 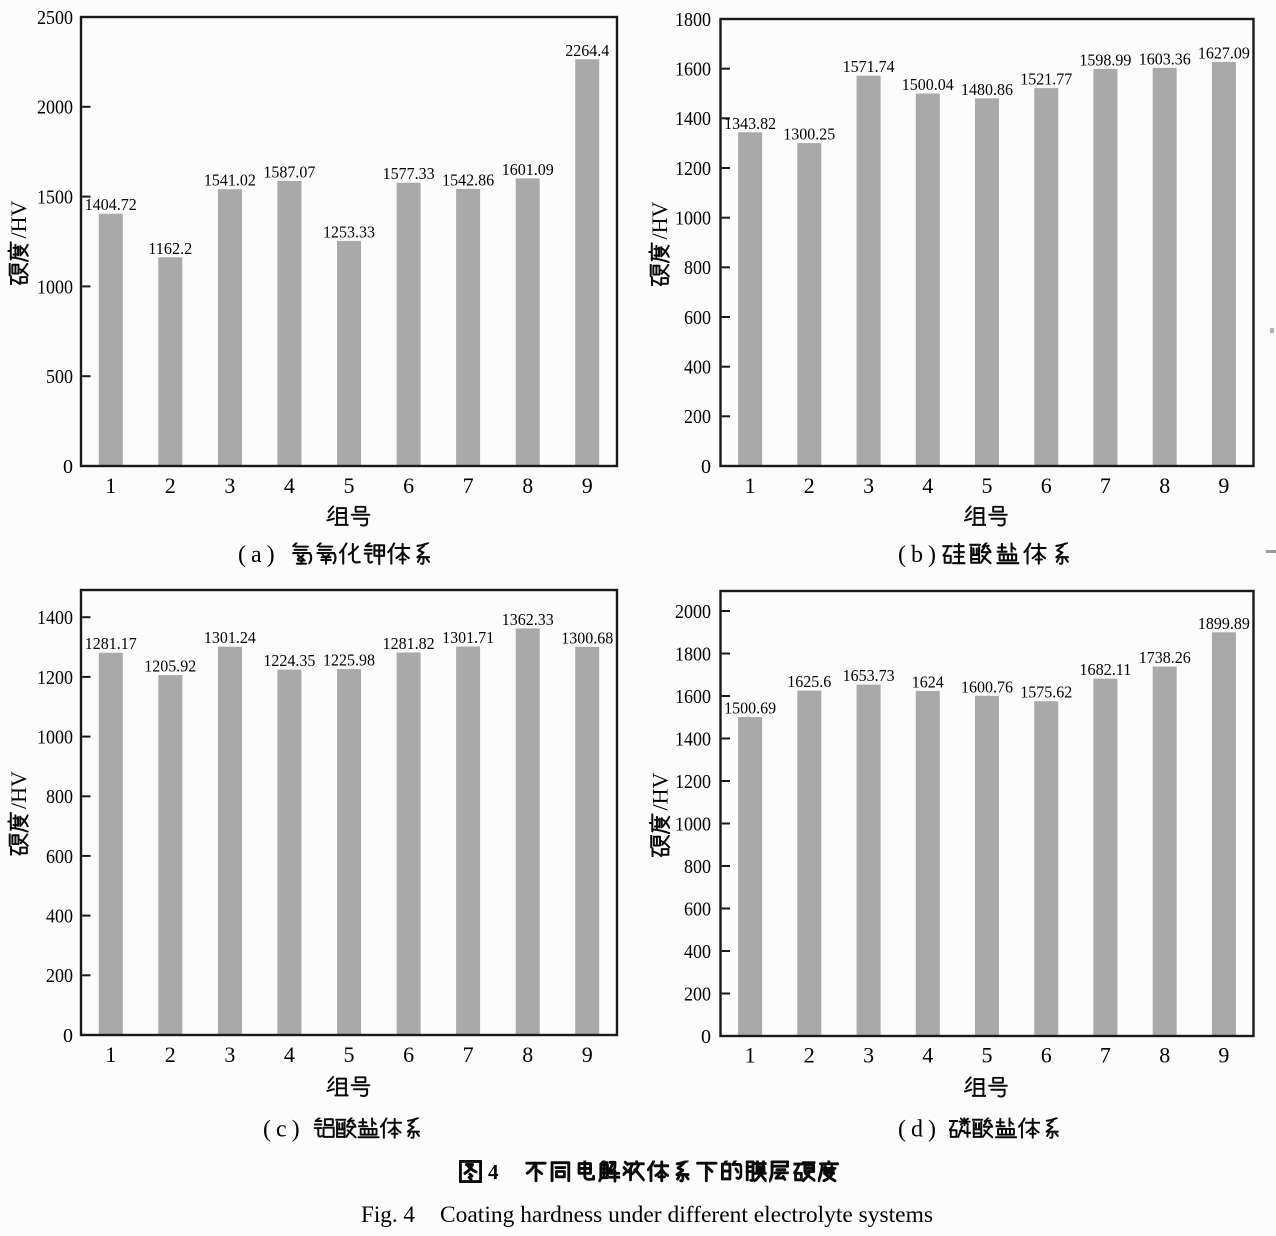 What do you see at coordinates (693, 70) in the screenshot?
I see `svg-text: 1600` at bounding box center [693, 70].